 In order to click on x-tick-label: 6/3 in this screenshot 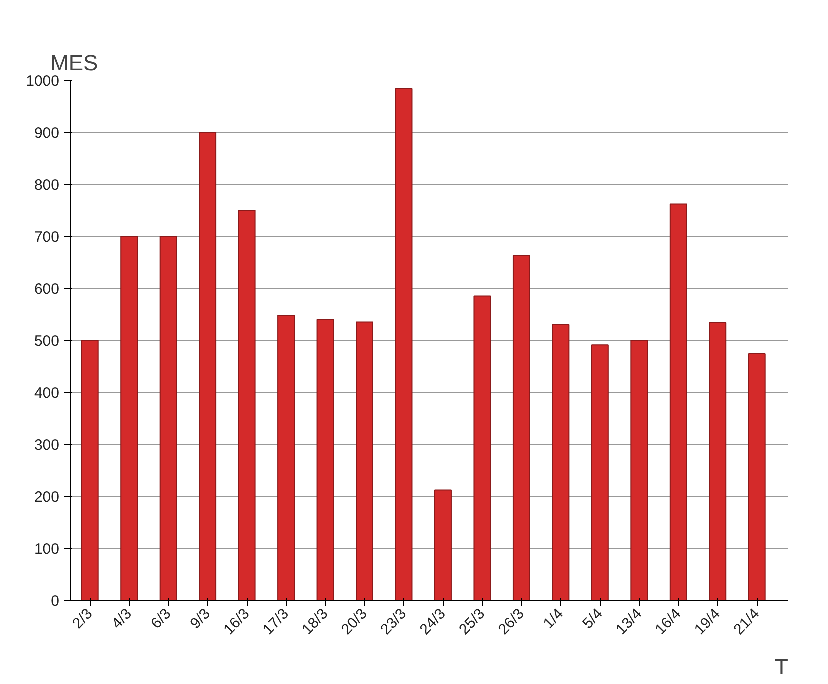, I will do `click(161, 619)`.